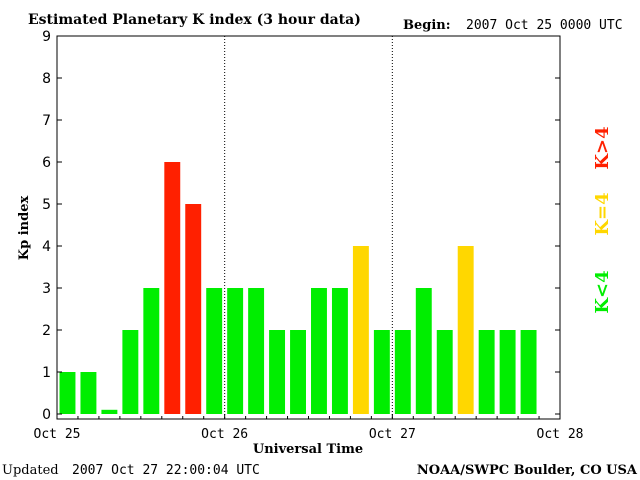 The width and height of the screenshot is (640, 480). Describe the element at coordinates (46, 79) in the screenshot. I see `y-tick-label: 8` at that location.